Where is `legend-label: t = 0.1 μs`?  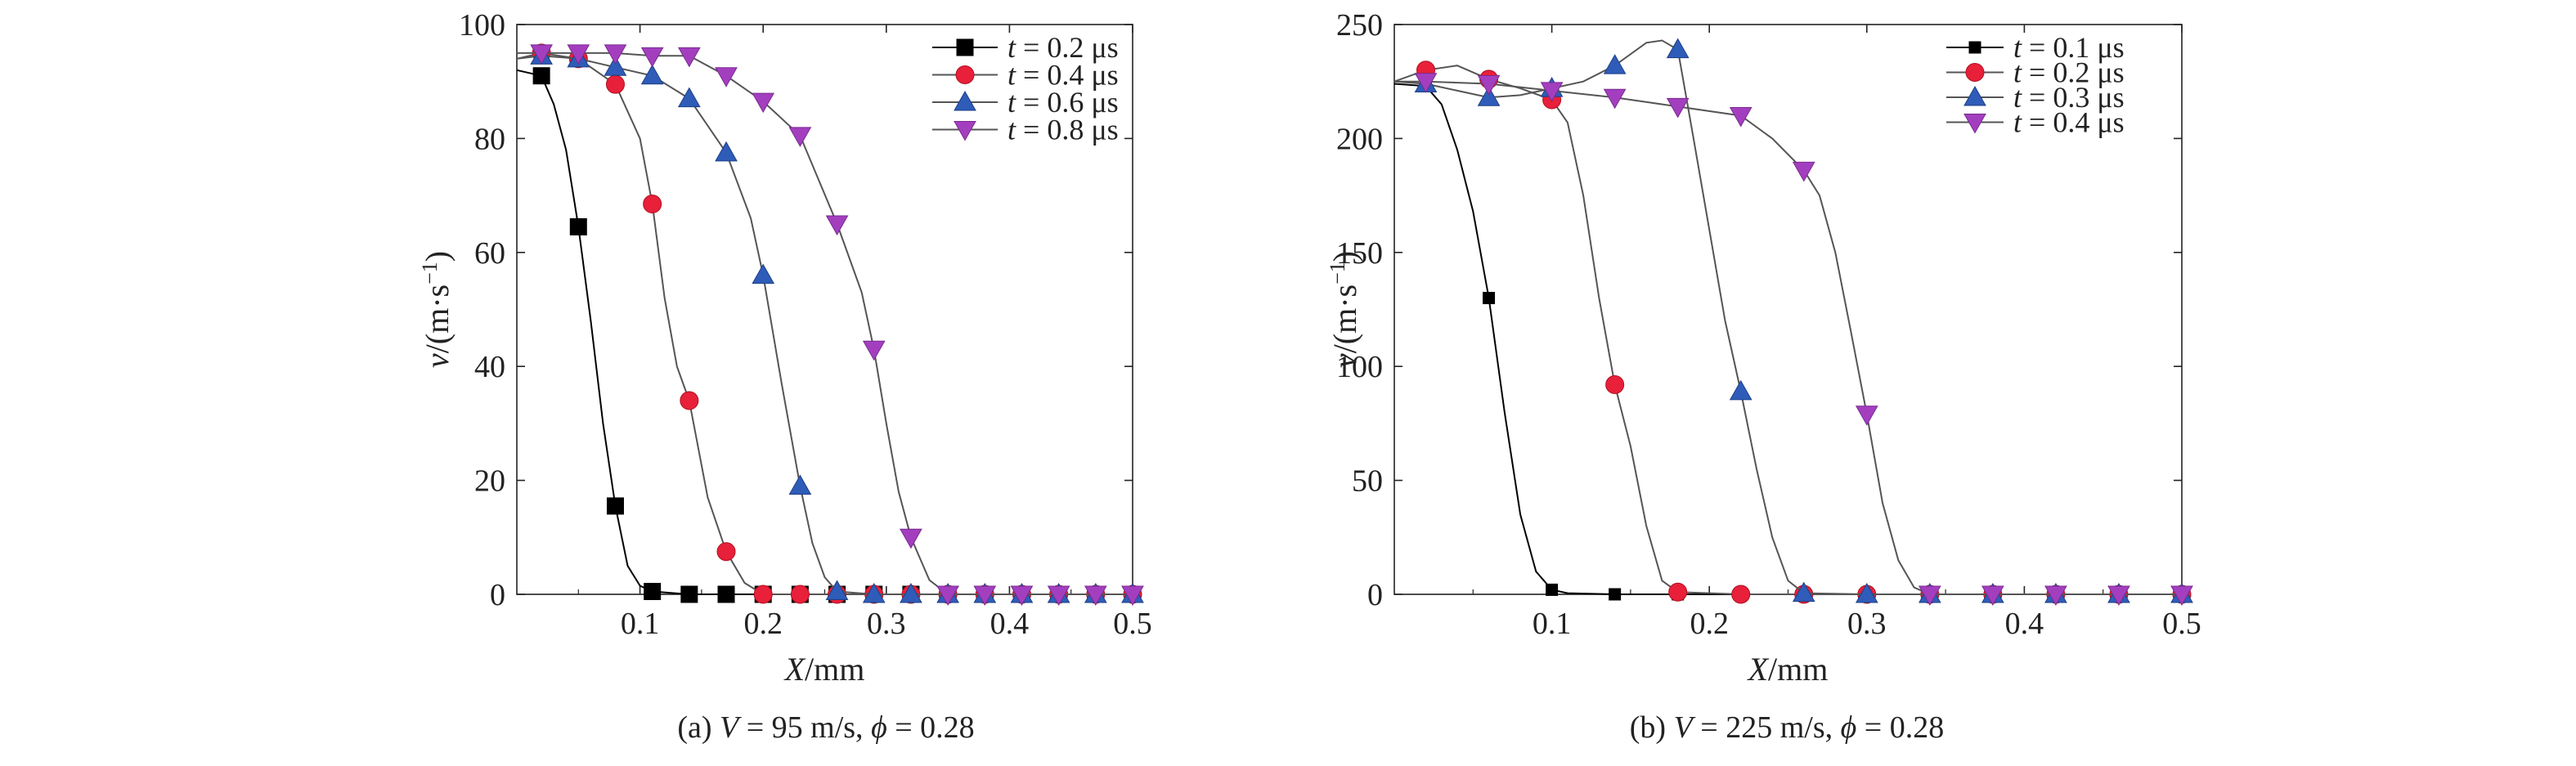 legend-label: t = 0.1 μs is located at coordinates (2069, 47).